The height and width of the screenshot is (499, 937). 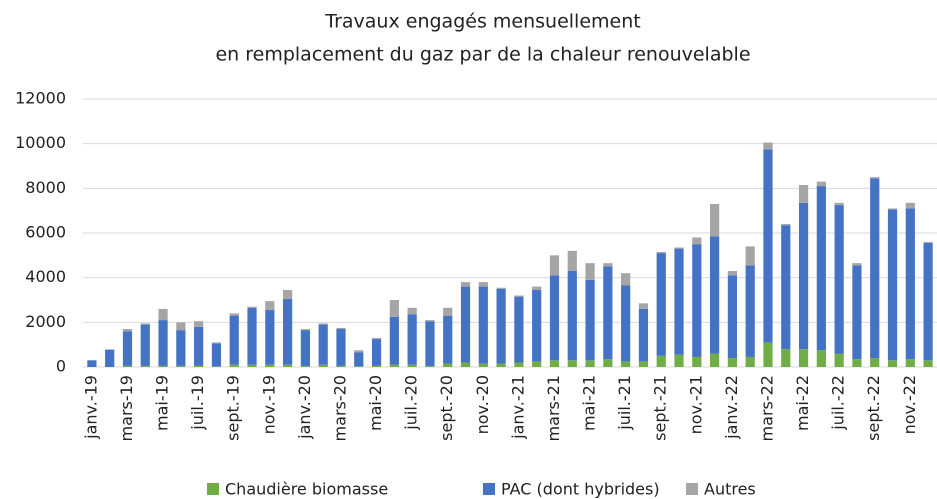 I want to click on chart-title: Travaux engagés mensuellement, so click(x=482, y=22).